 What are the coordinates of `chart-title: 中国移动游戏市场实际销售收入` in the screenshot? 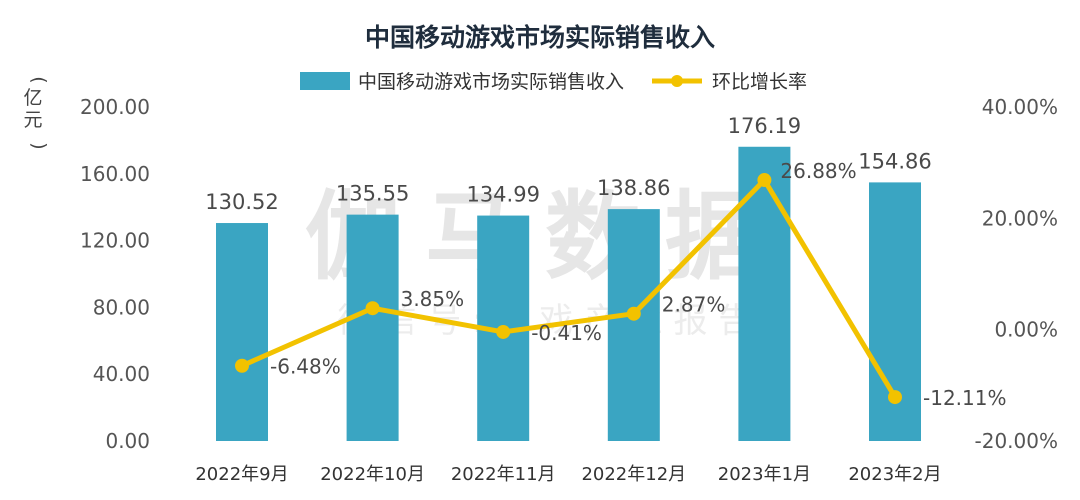 It's located at (540, 37).